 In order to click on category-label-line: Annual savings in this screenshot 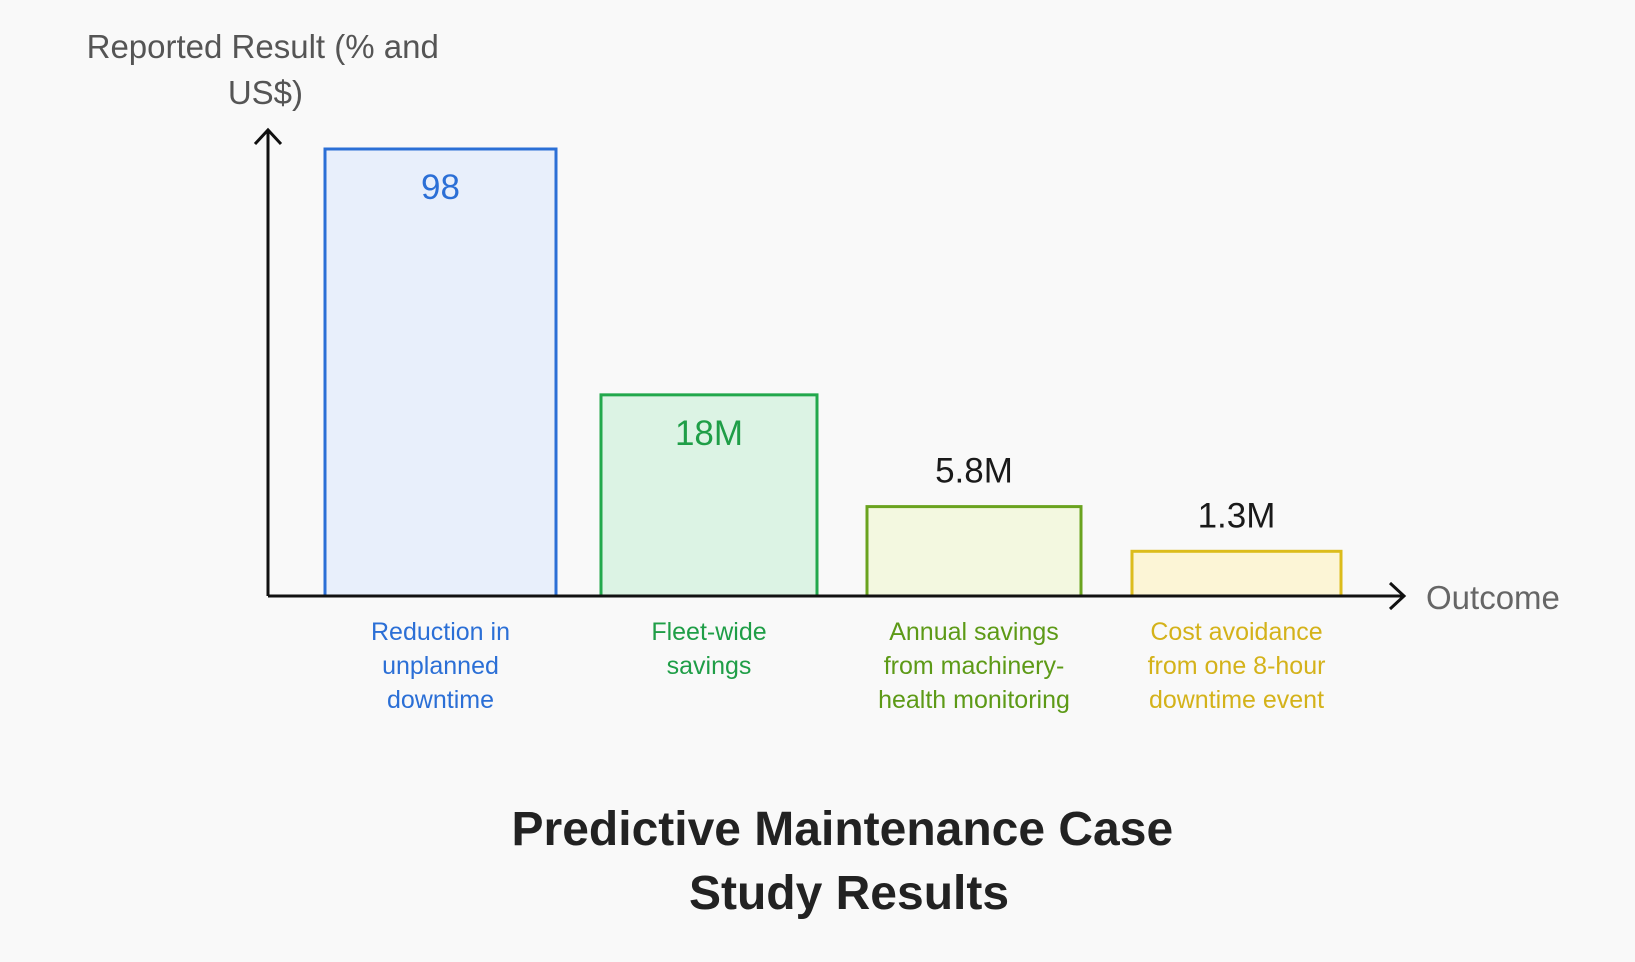, I will do `click(974, 632)`.